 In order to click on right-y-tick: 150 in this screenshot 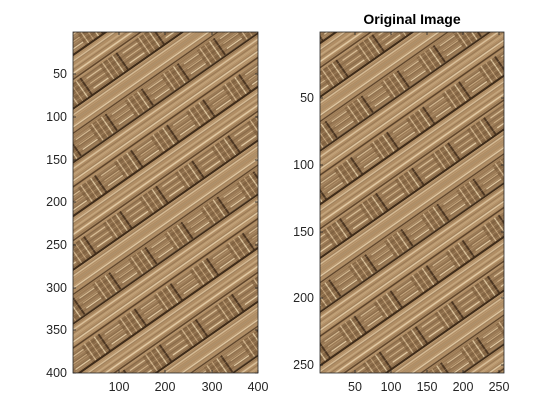, I will do `click(303, 232)`.